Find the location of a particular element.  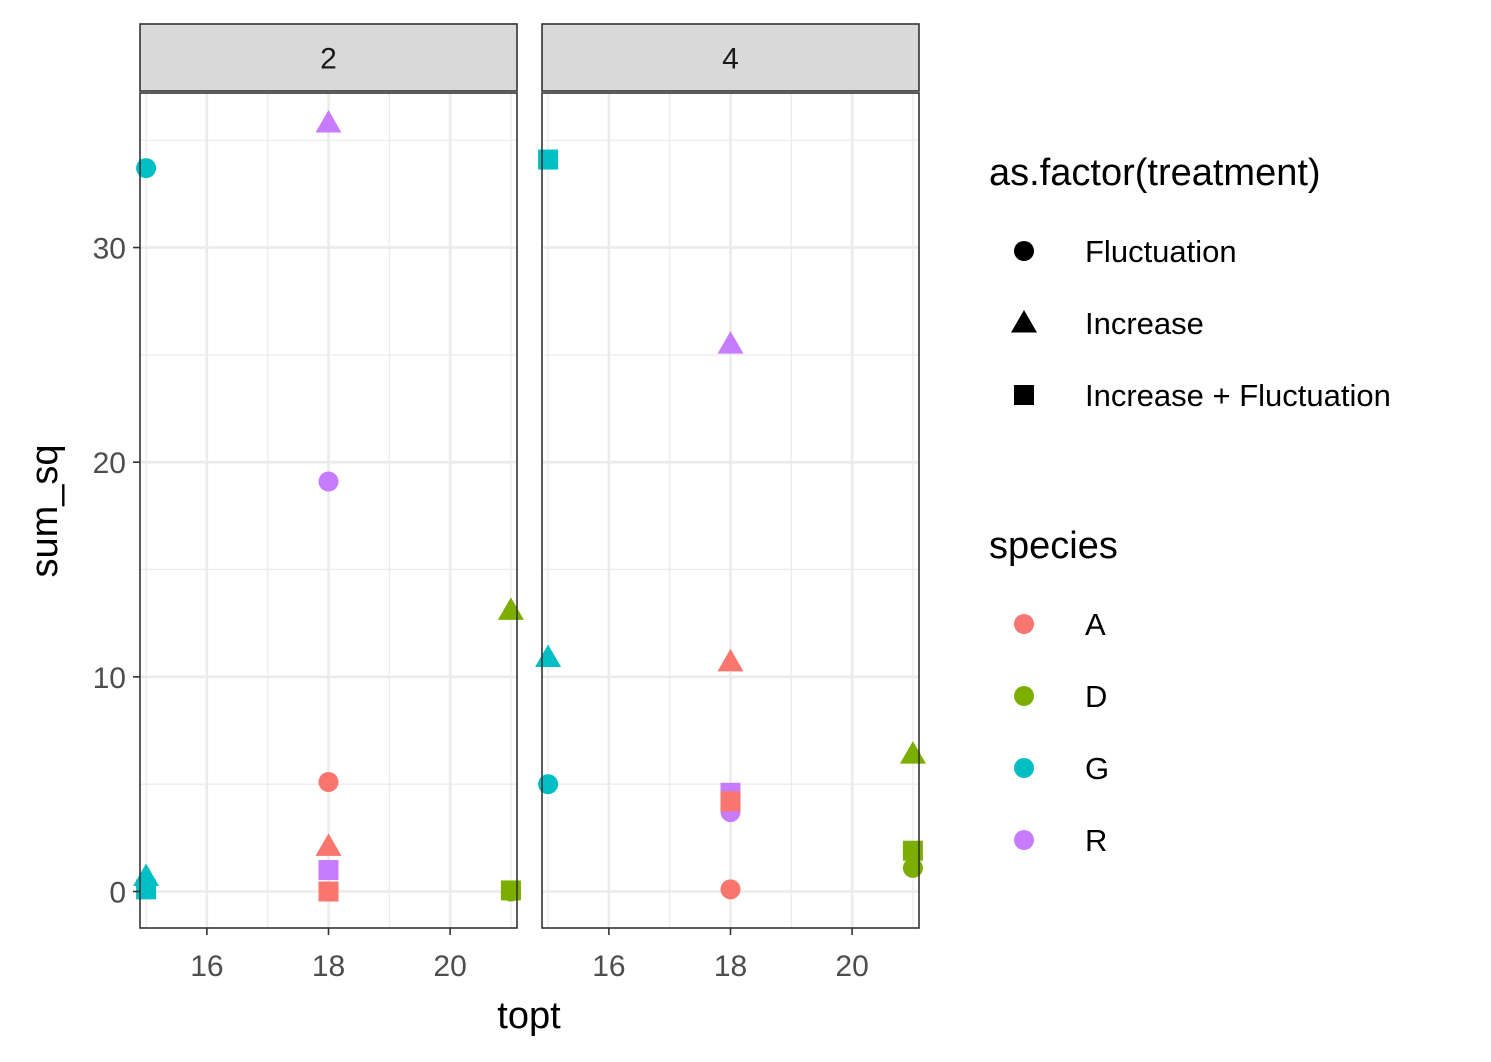

y-tick-label: 10 is located at coordinates (109, 678).